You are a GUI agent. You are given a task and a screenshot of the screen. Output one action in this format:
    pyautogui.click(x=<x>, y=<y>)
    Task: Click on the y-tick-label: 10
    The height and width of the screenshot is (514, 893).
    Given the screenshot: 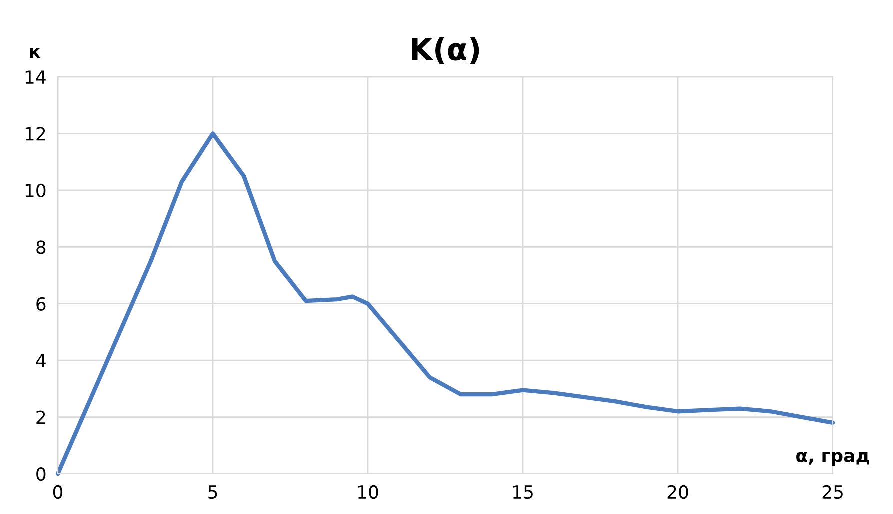 What is the action you would take?
    pyautogui.click(x=36, y=191)
    